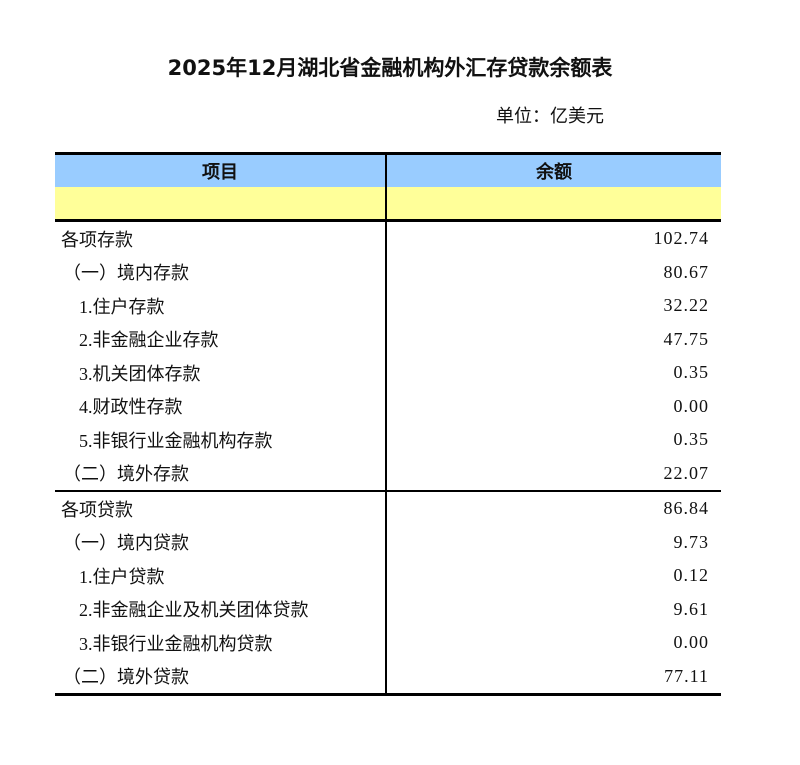 This screenshot has height=765, width=800. Describe the element at coordinates (221, 239) in the screenshot. I see `row-label: 各项存款` at that location.